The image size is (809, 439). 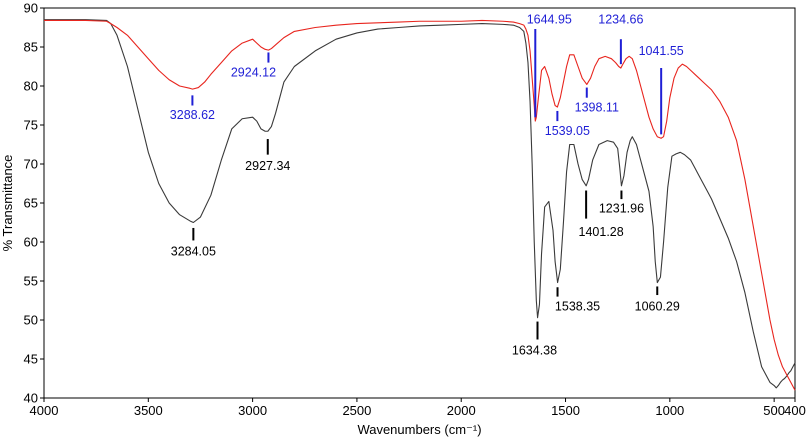 What do you see at coordinates (7, 203) in the screenshot?
I see `y-axis-title: % Transmittance` at bounding box center [7, 203].